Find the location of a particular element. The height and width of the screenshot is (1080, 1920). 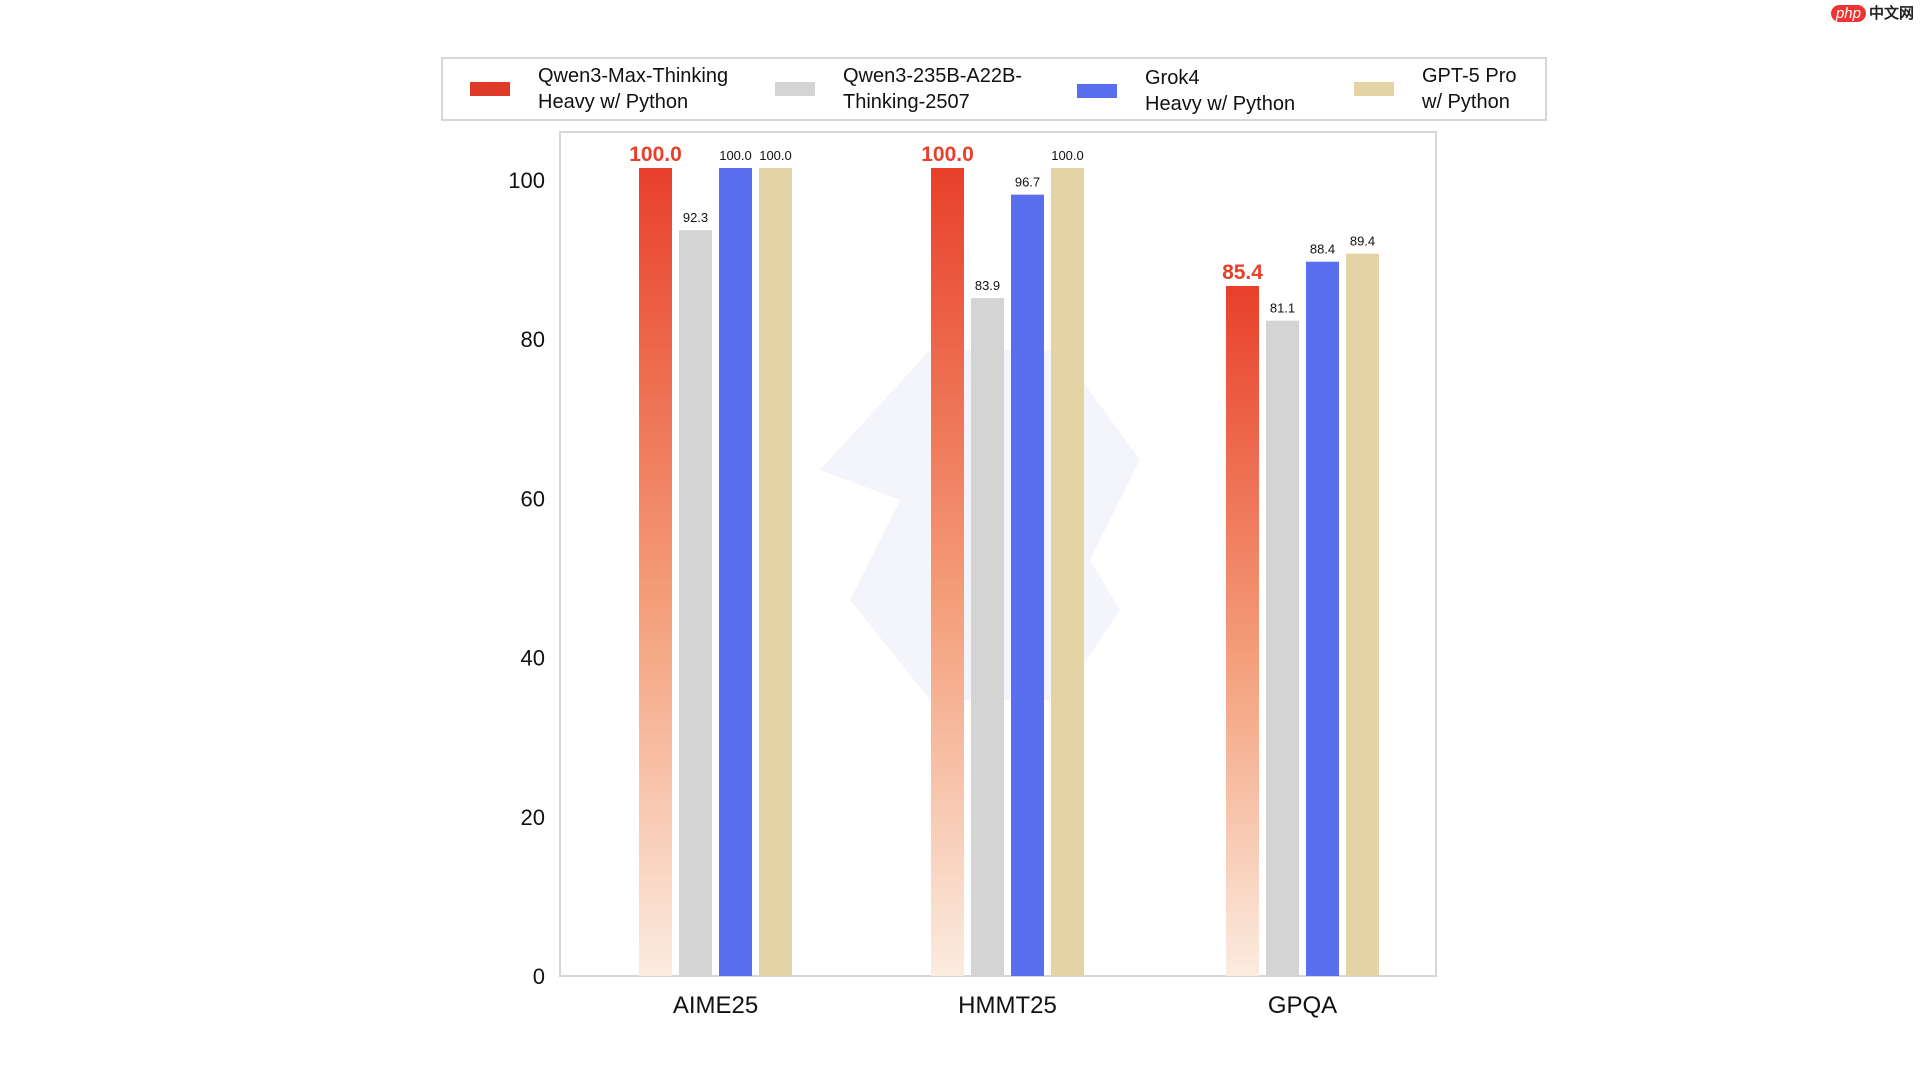

legend-item: GPT-5 Pro w/ Python is located at coordinates (1435, 89).